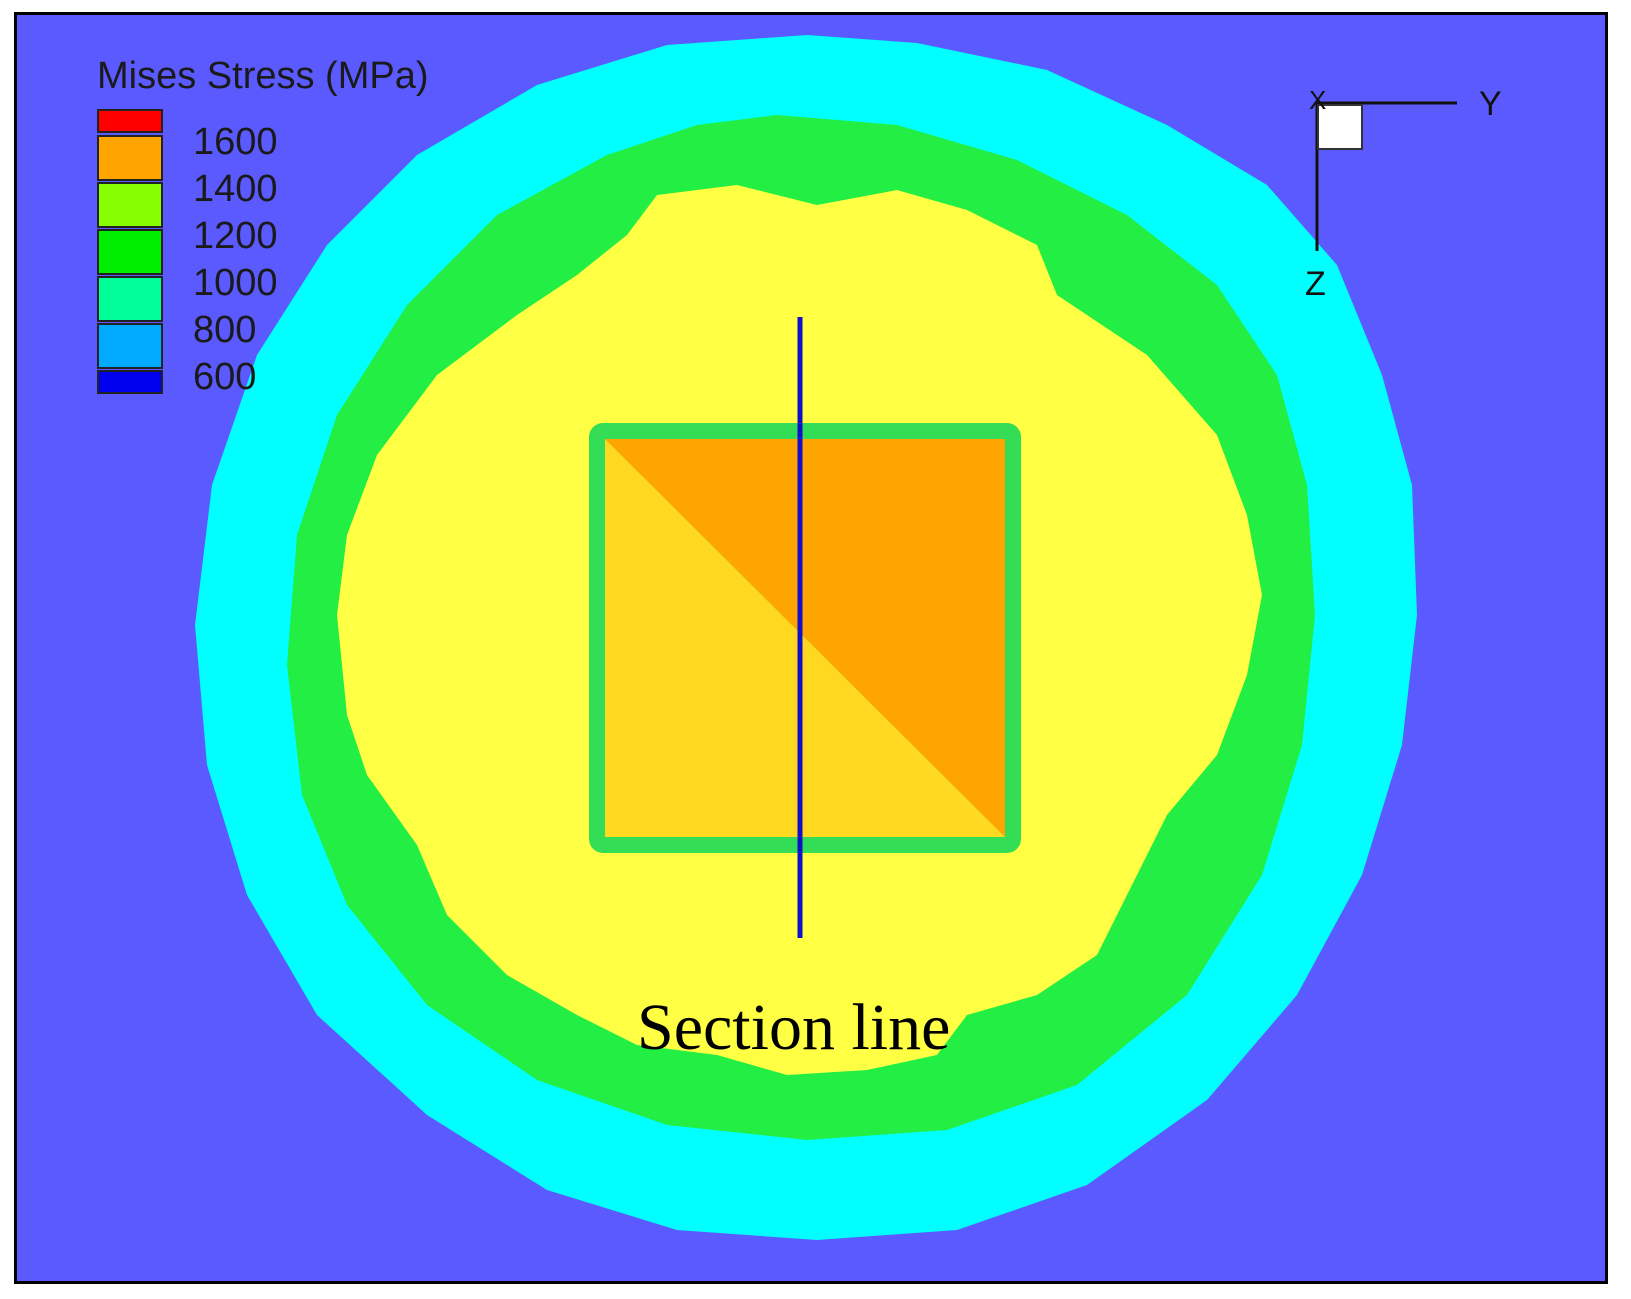  I want to click on legend-swatch-green, so click(130, 252).